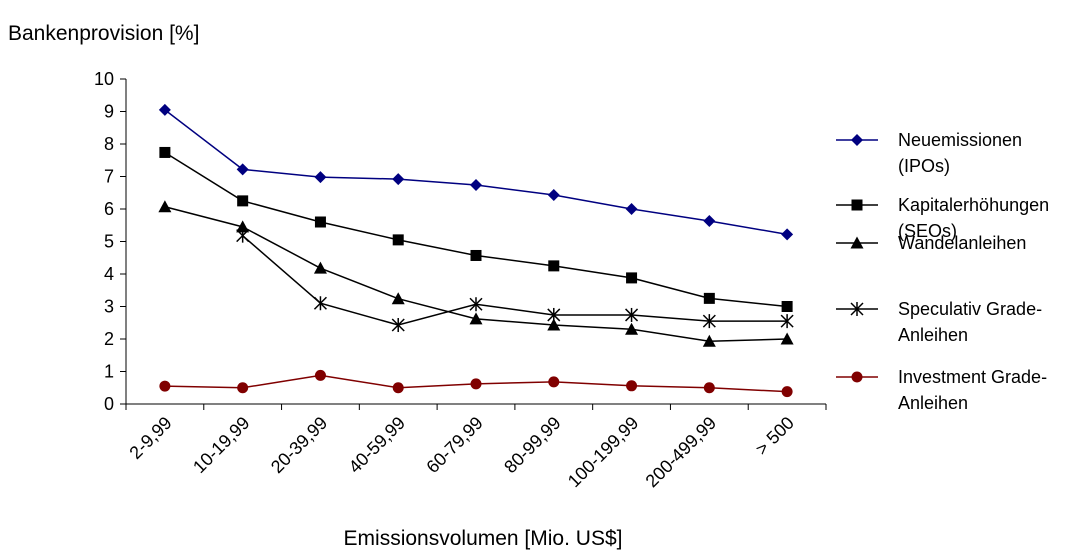 The image size is (1078, 558). What do you see at coordinates (454, 445) in the screenshot?
I see `x-tick-label: 60-79,99` at bounding box center [454, 445].